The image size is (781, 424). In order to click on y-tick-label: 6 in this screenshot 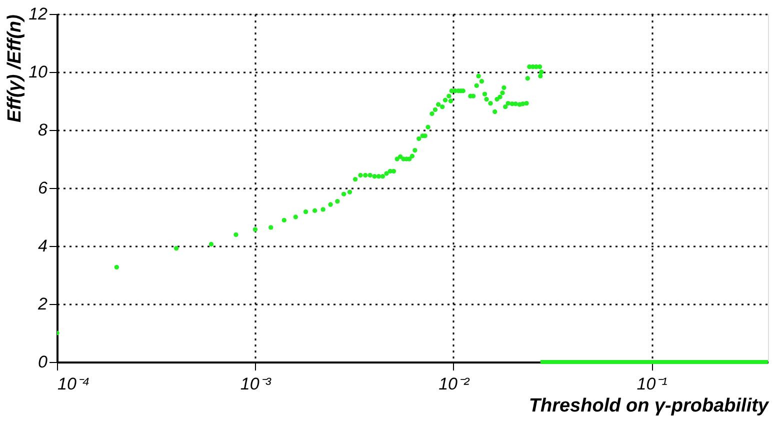, I will do `click(43, 188)`.